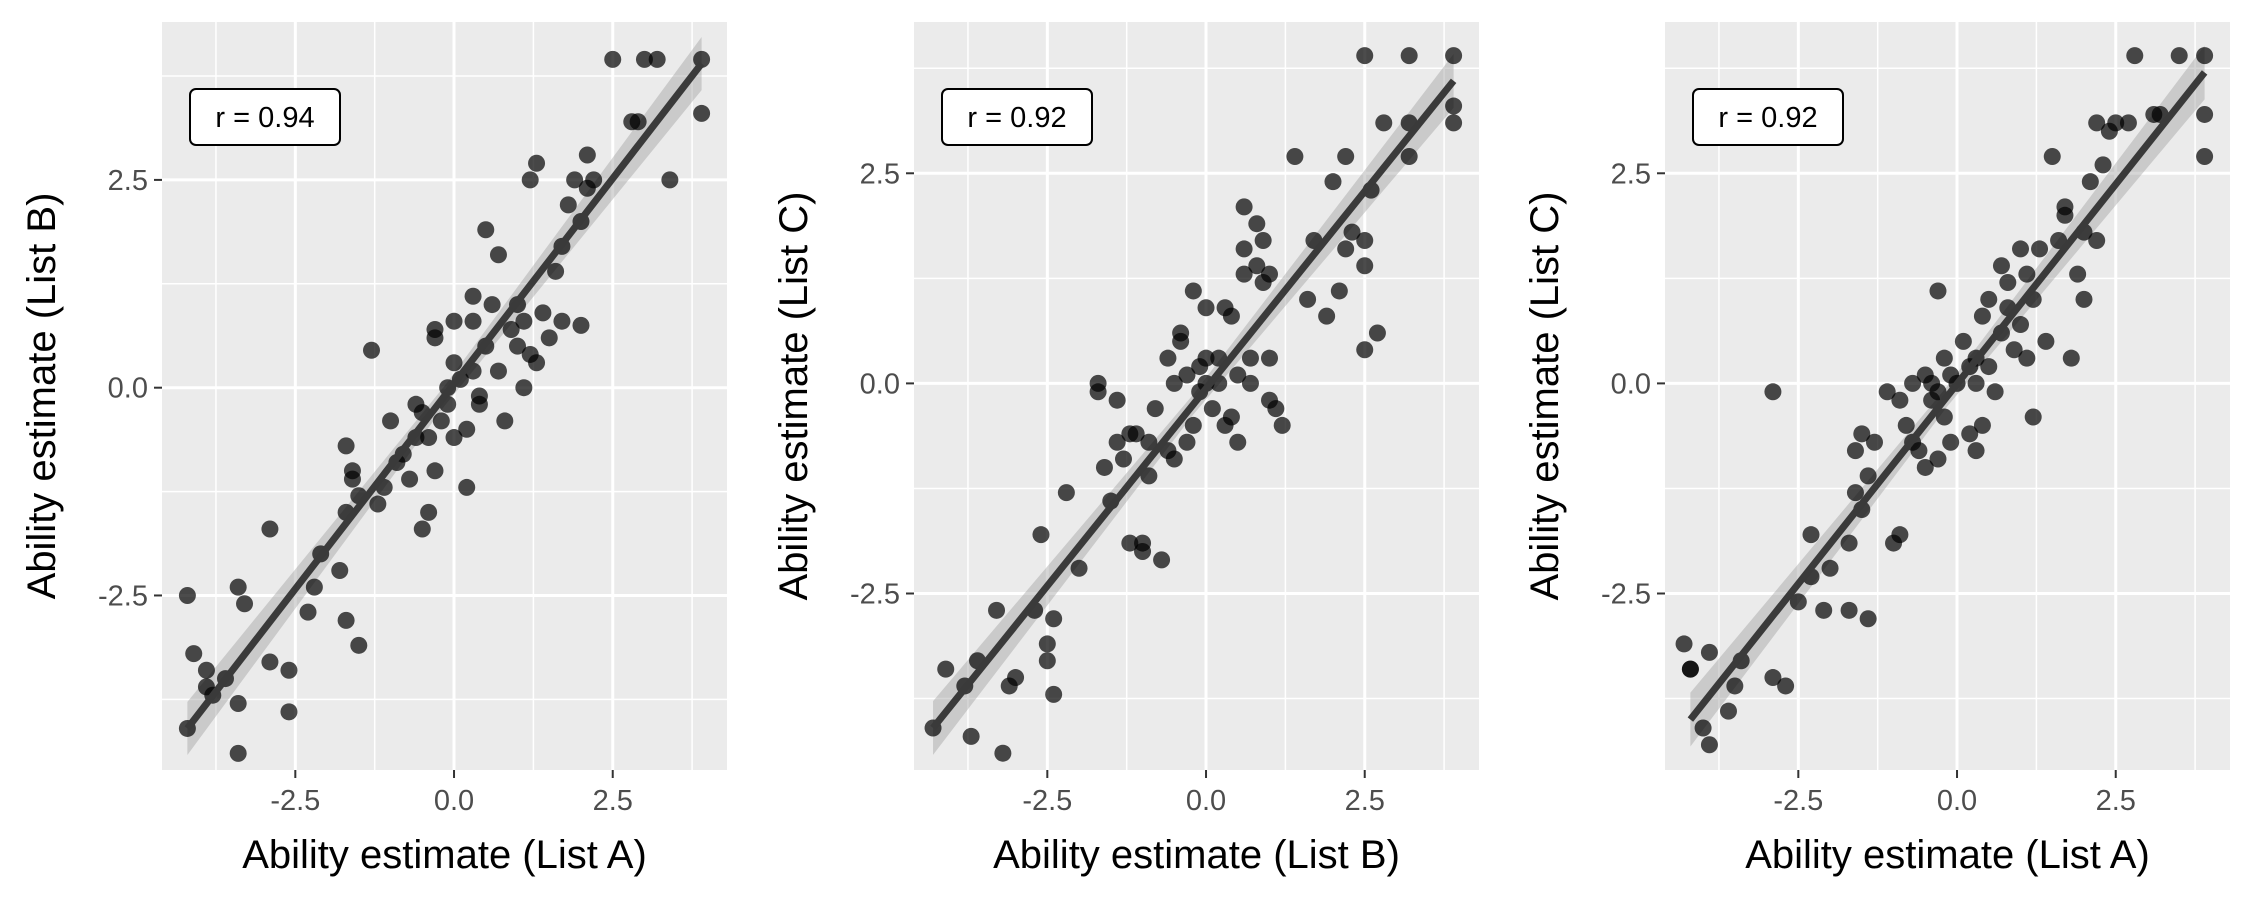  Describe the element at coordinates (1626, 595) in the screenshot. I see `y-tick-label: -2.5` at that location.